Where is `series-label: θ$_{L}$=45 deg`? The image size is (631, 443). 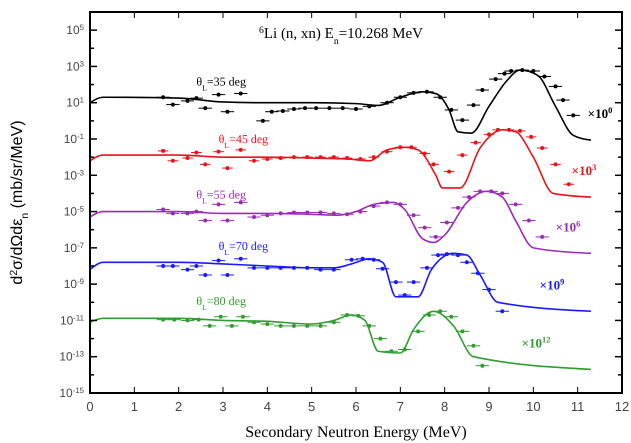
series-label: θ$_{L}$=45 deg is located at coordinates (243, 141).